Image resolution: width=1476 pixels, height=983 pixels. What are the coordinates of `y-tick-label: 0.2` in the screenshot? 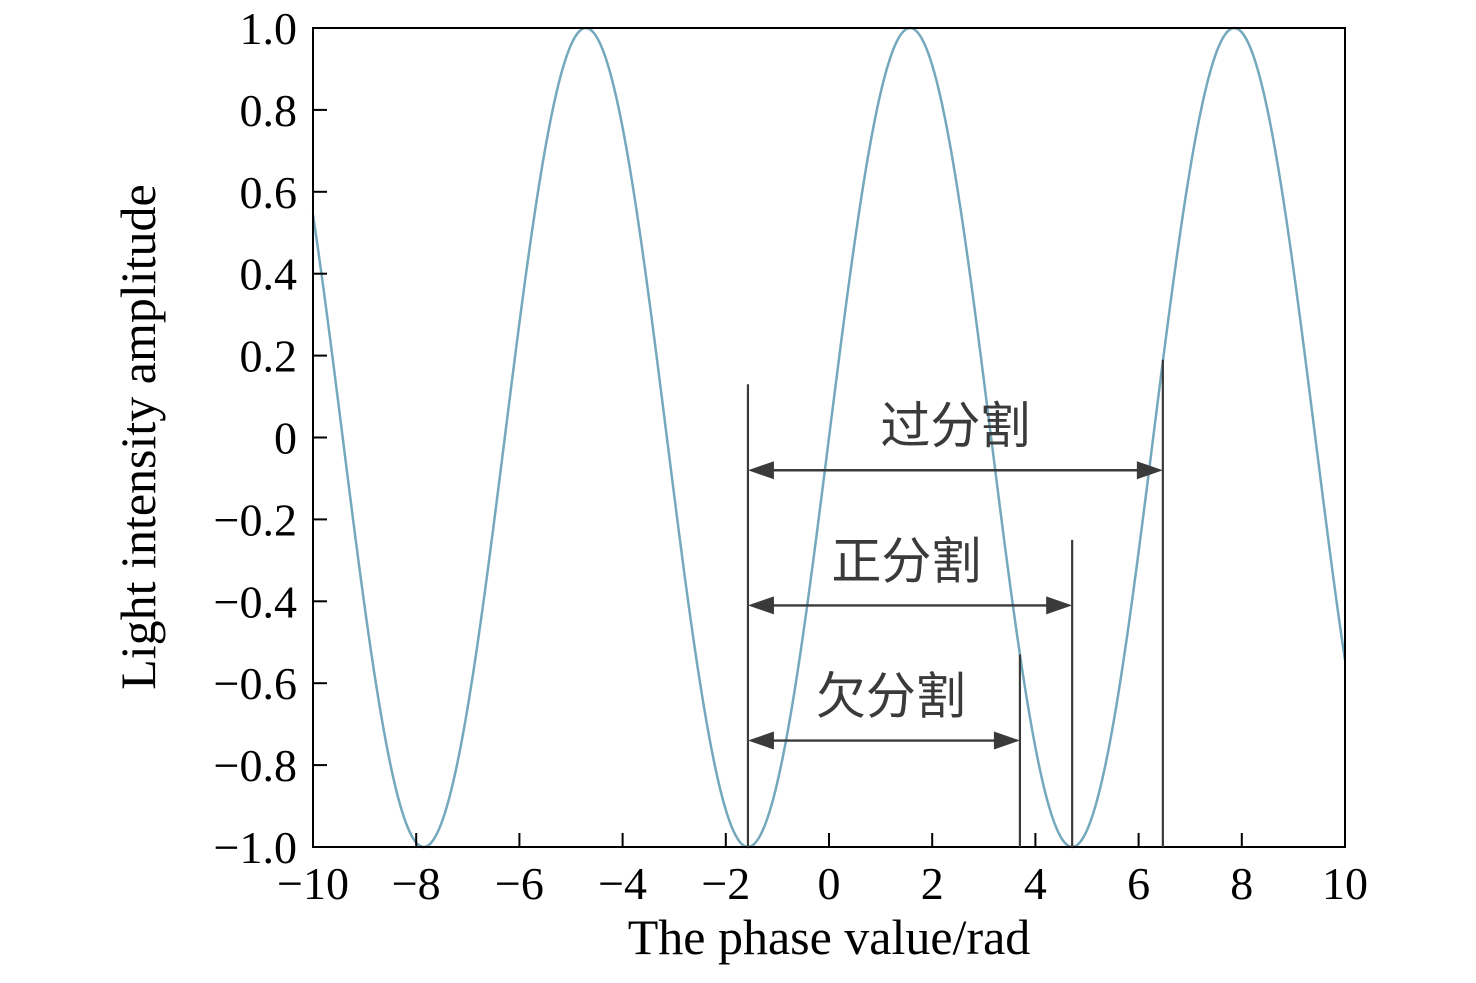 It's located at (269, 356).